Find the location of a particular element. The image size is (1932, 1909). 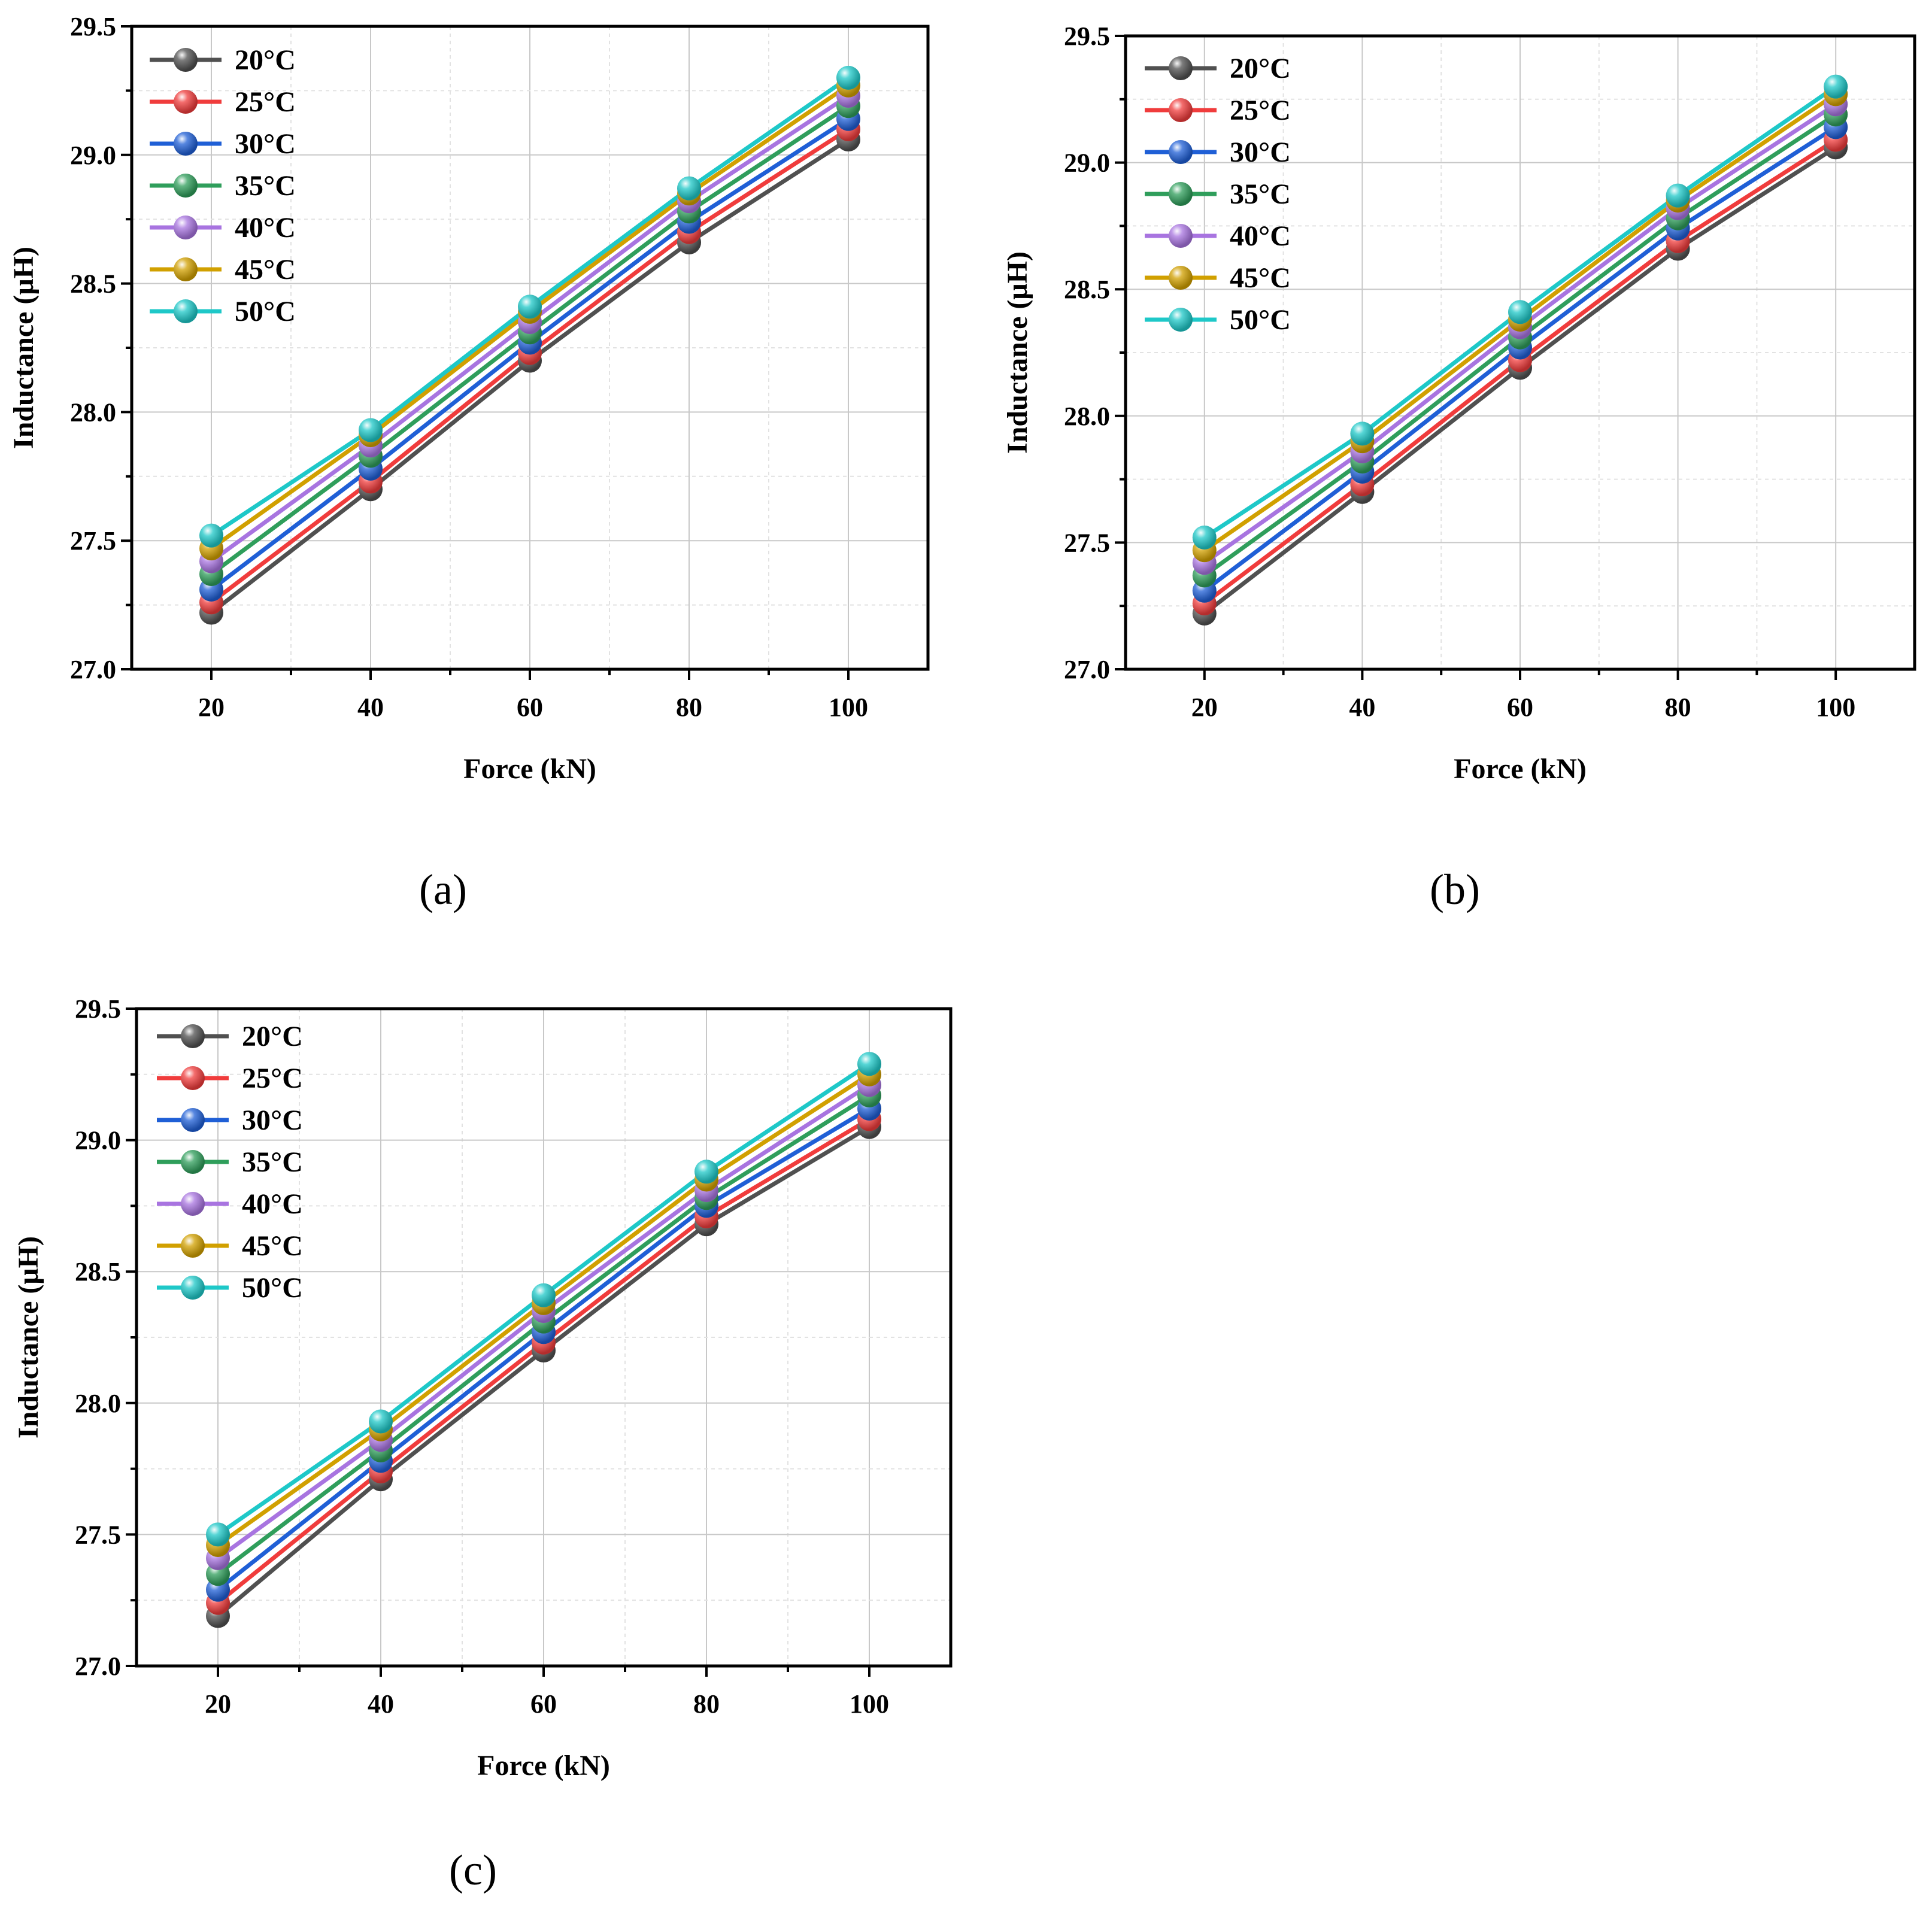

x-tick-label: 100 is located at coordinates (1836, 707).